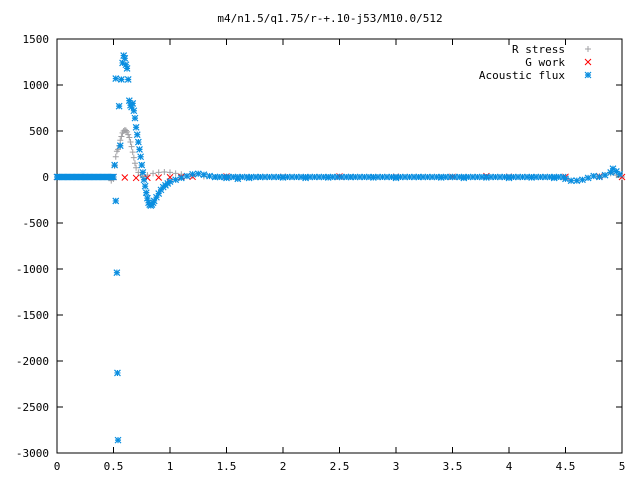  Describe the element at coordinates (32, 361) in the screenshot. I see `y-tick-label: -2000` at that location.